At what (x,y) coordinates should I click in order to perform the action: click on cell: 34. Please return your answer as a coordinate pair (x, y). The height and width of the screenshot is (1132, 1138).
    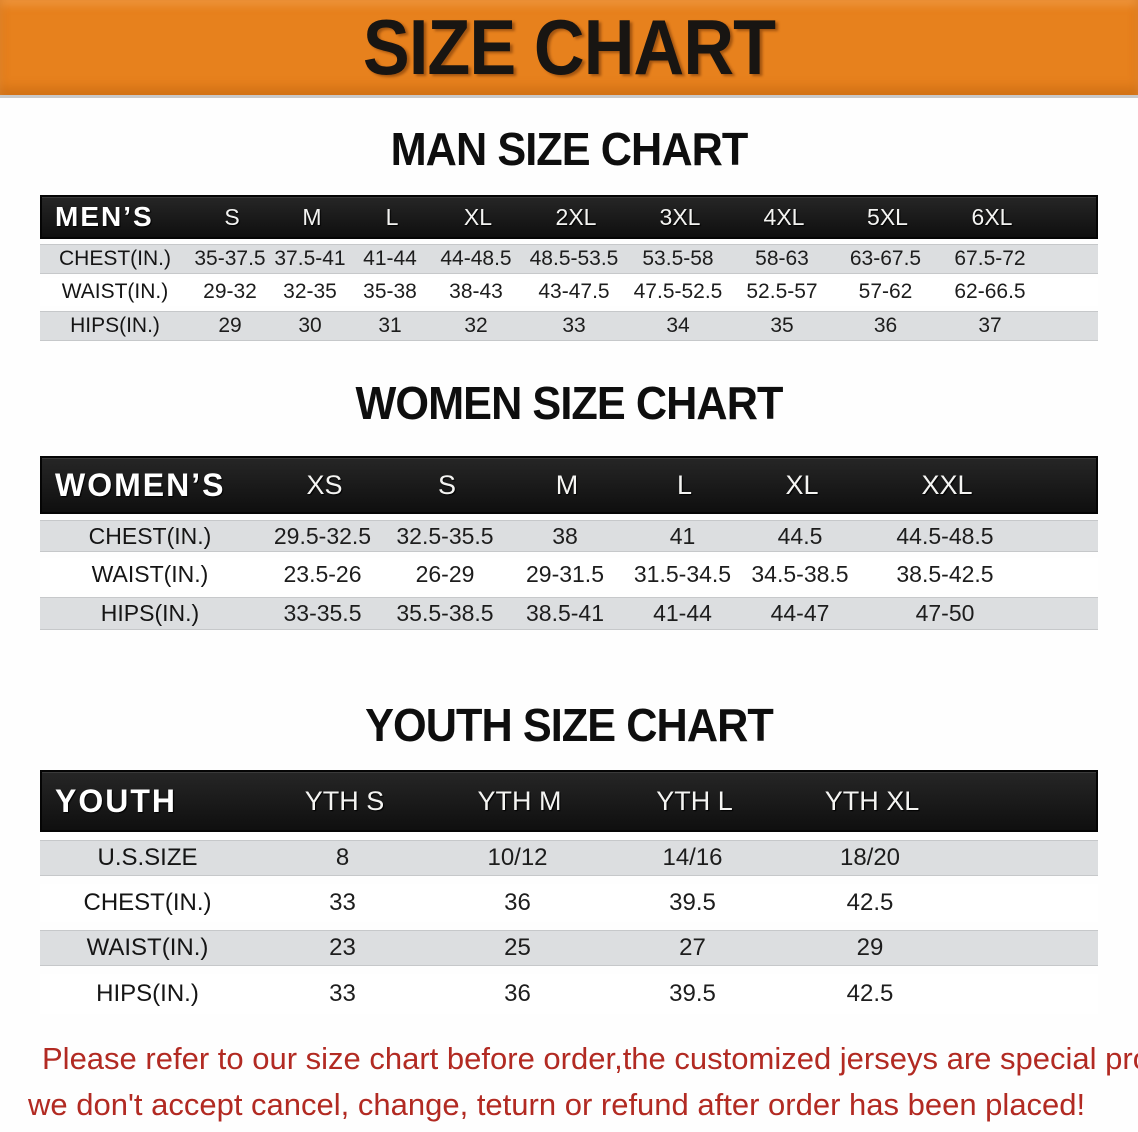
    Looking at the image, I should click on (678, 325).